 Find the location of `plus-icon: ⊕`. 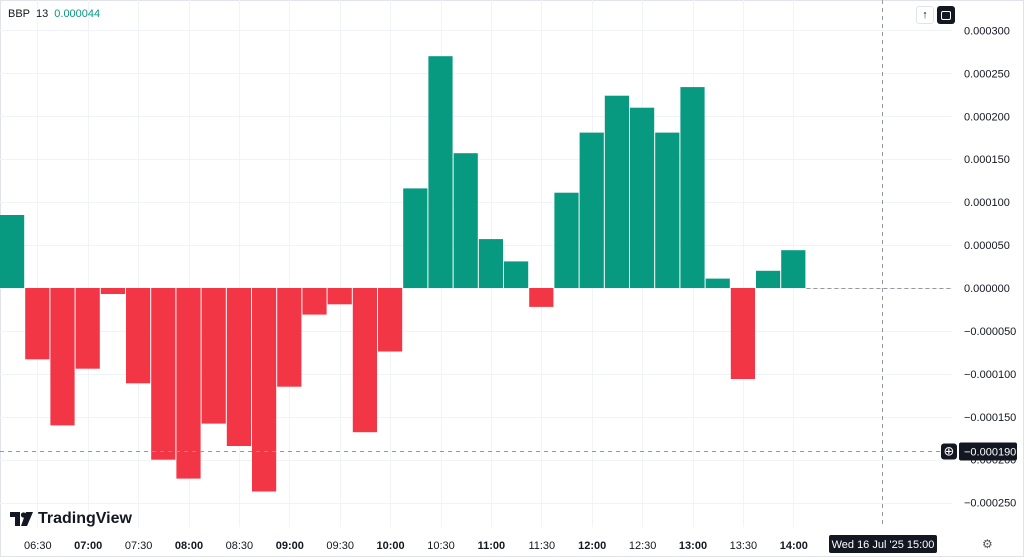

plus-icon: ⊕ is located at coordinates (949, 452).